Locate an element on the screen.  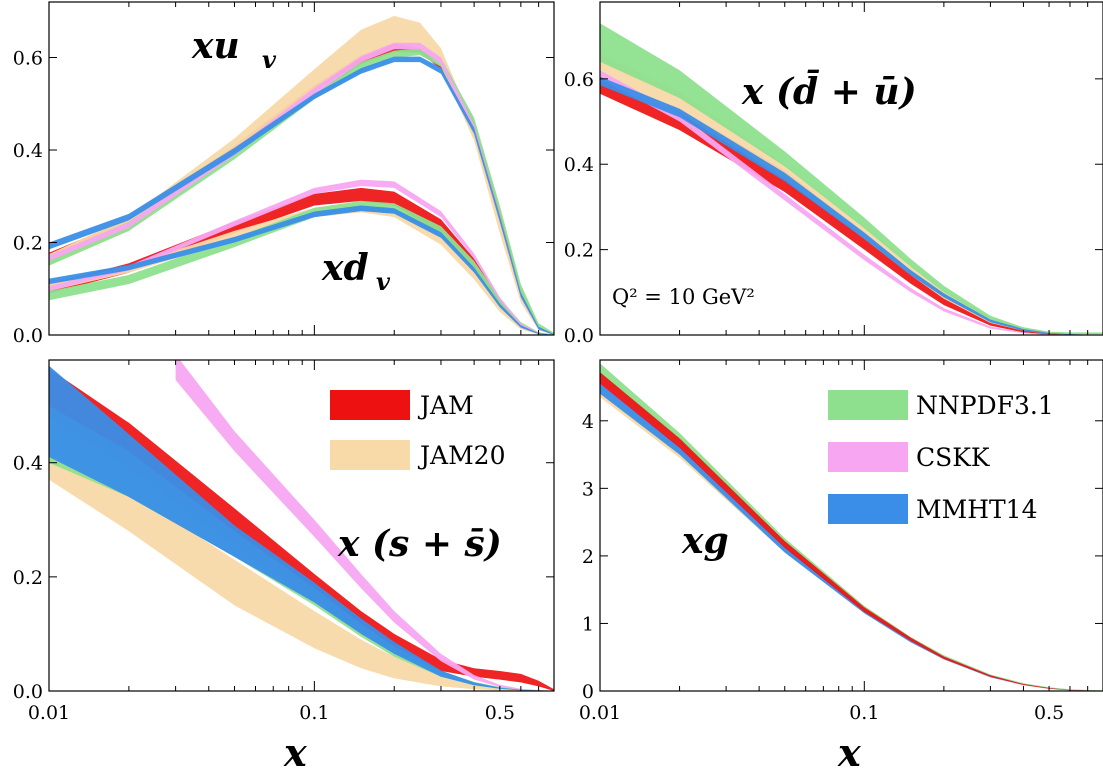
band-valence-xdv-cskk is located at coordinates (301, 257).